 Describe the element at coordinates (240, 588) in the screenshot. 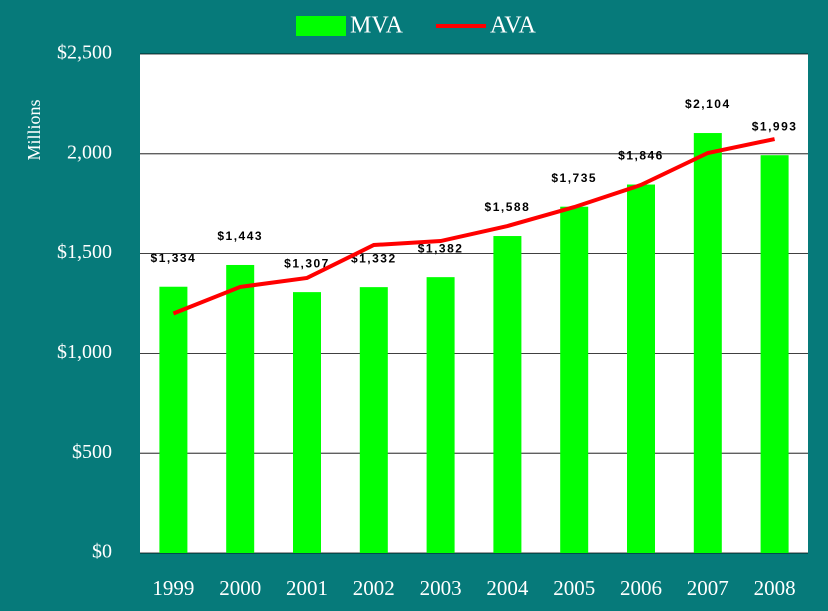

I see `x-tick-label: 2000` at that location.